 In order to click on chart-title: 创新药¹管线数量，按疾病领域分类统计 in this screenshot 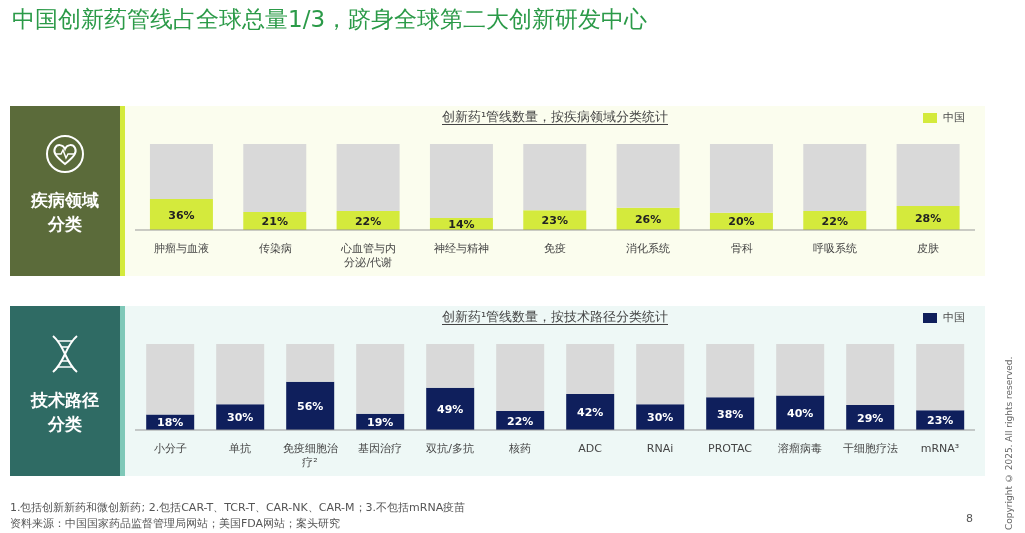, I will do `click(555, 117)`.